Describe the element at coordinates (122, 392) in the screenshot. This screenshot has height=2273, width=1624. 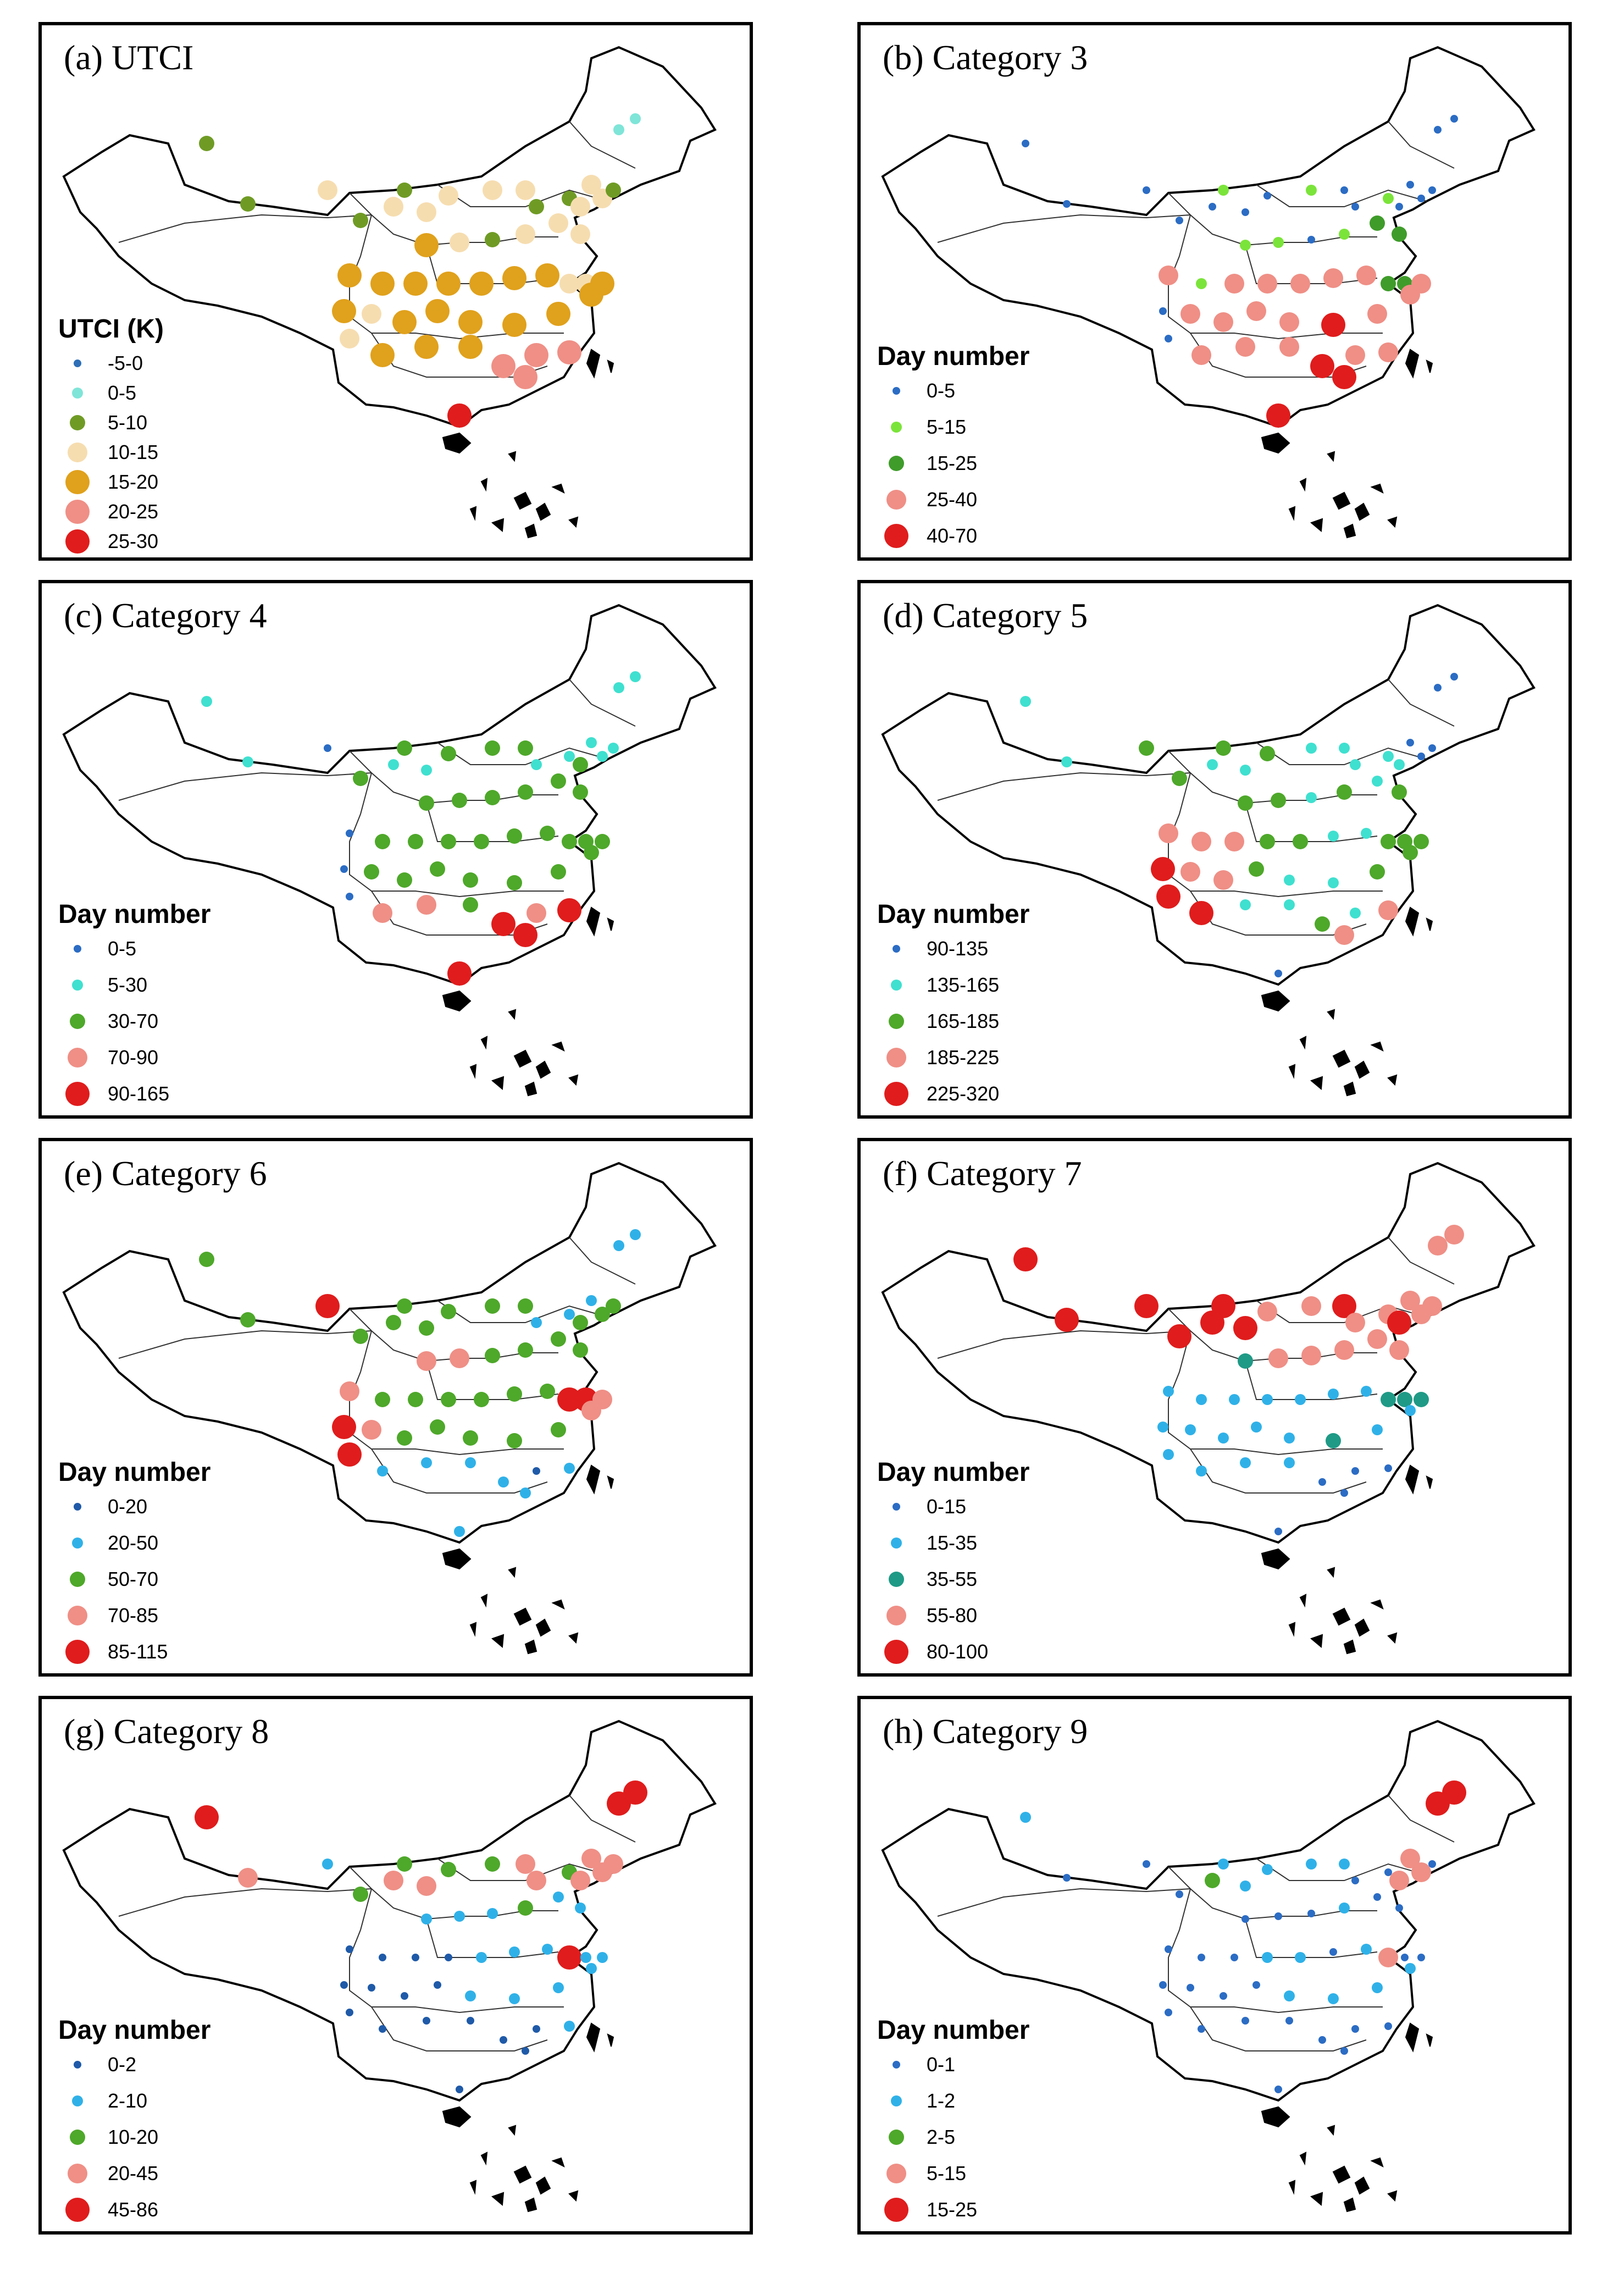
I see `legend-label: 0-5` at that location.